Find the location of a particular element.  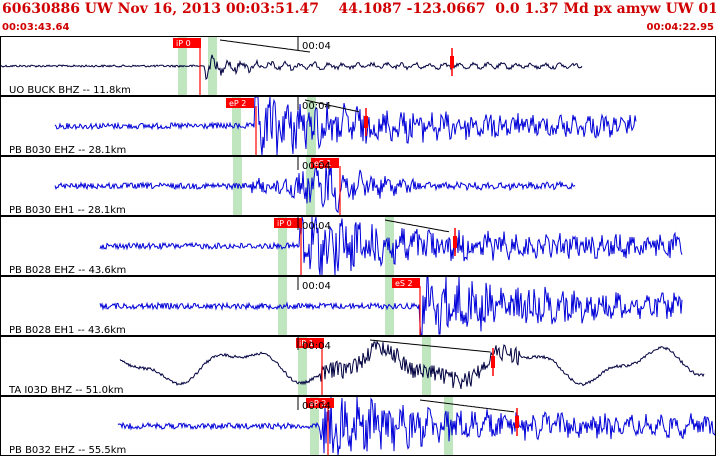

trace-row: iP 0 00:04 PB B028 EHZ -- 43.6km is located at coordinates (358, 246).